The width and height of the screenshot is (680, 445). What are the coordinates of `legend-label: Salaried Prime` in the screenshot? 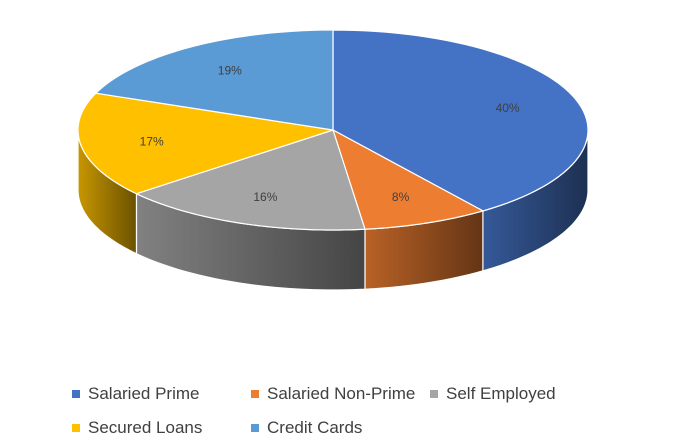 It's located at (144, 393).